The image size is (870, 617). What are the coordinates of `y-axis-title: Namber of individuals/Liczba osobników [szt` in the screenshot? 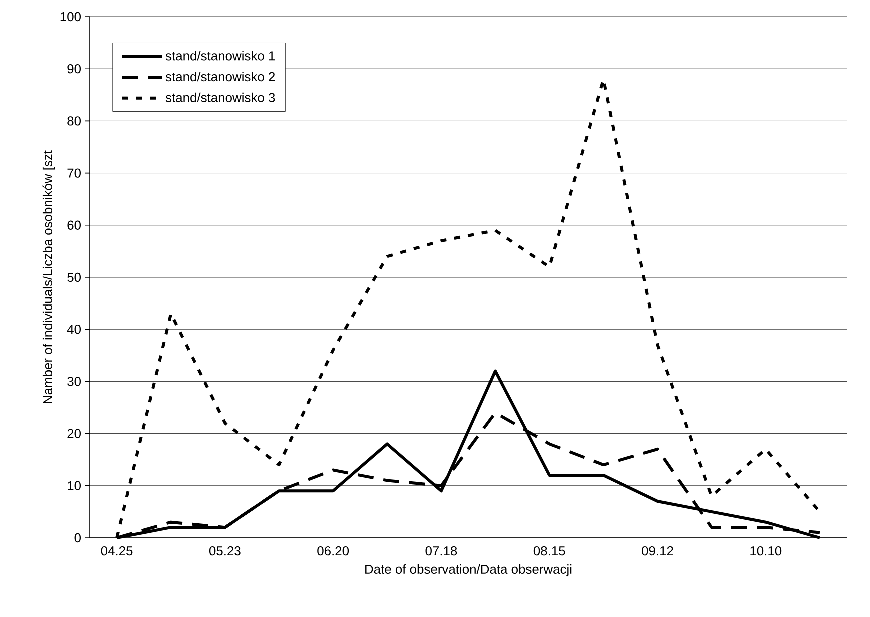 It's located at (49, 277).